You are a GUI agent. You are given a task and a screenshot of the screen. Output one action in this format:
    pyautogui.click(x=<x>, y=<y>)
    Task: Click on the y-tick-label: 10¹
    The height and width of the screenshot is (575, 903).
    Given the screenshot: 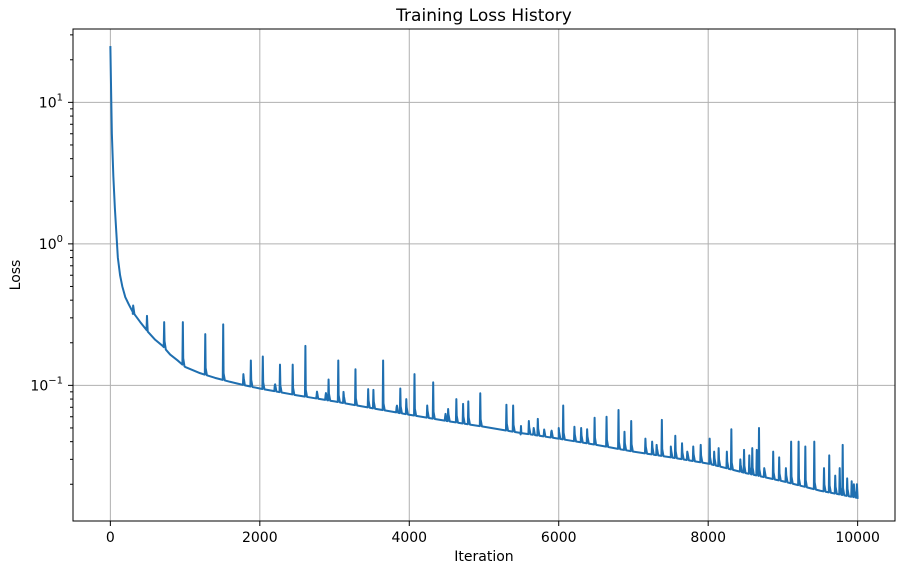 What is the action you would take?
    pyautogui.click(x=51, y=101)
    